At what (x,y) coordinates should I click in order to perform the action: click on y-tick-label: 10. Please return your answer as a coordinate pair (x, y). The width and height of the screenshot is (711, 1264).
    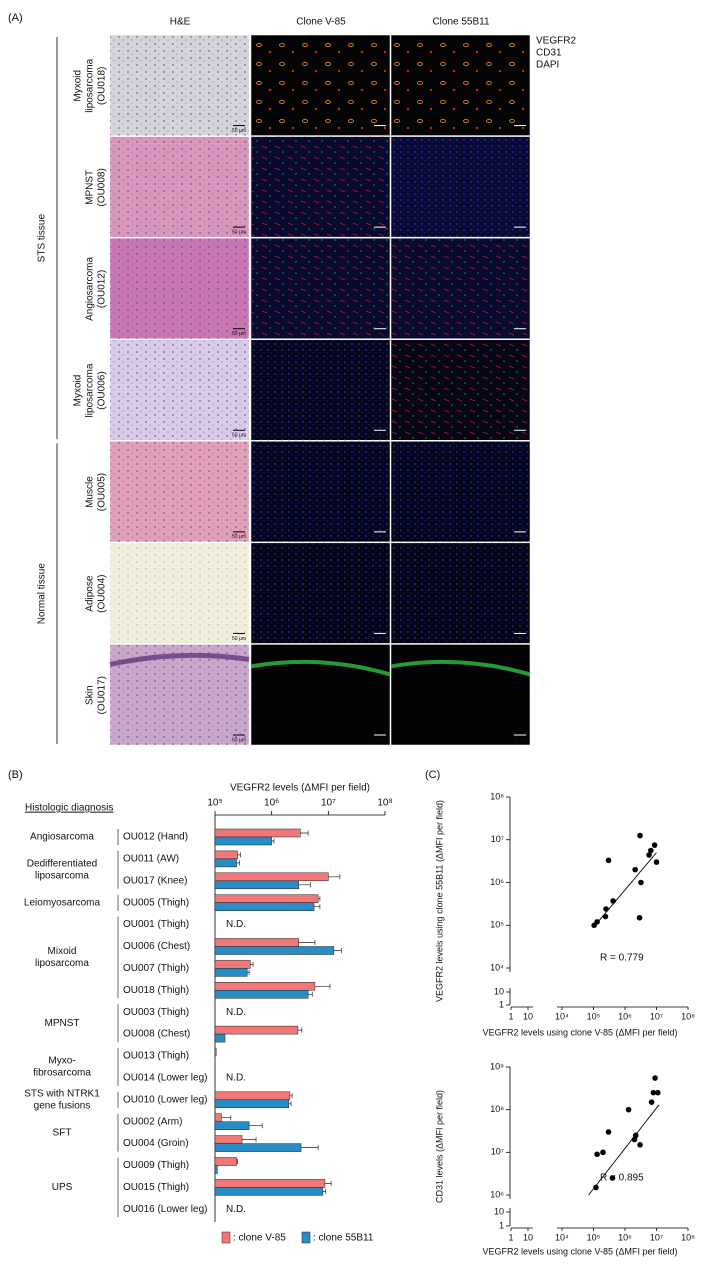
    Looking at the image, I should click on (499, 991).